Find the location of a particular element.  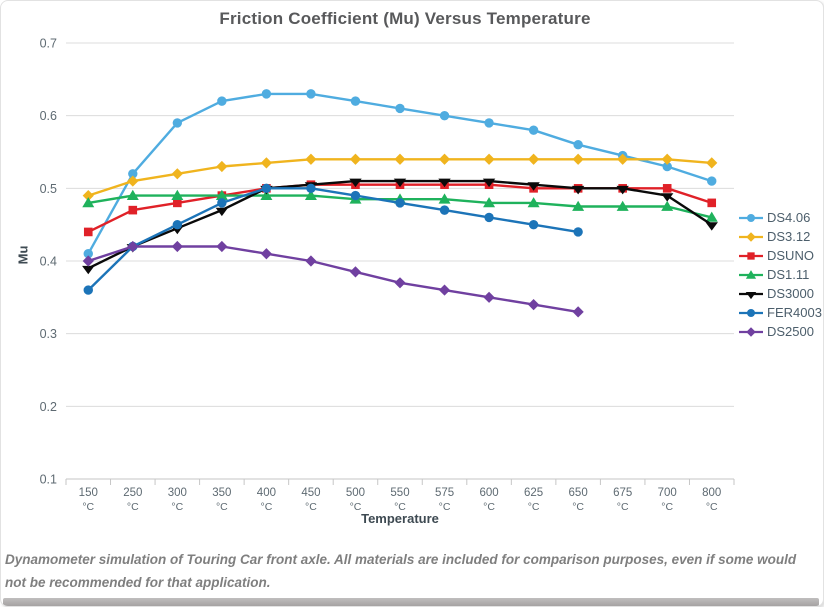

x-axis-ticks is located at coordinates (400, 482).